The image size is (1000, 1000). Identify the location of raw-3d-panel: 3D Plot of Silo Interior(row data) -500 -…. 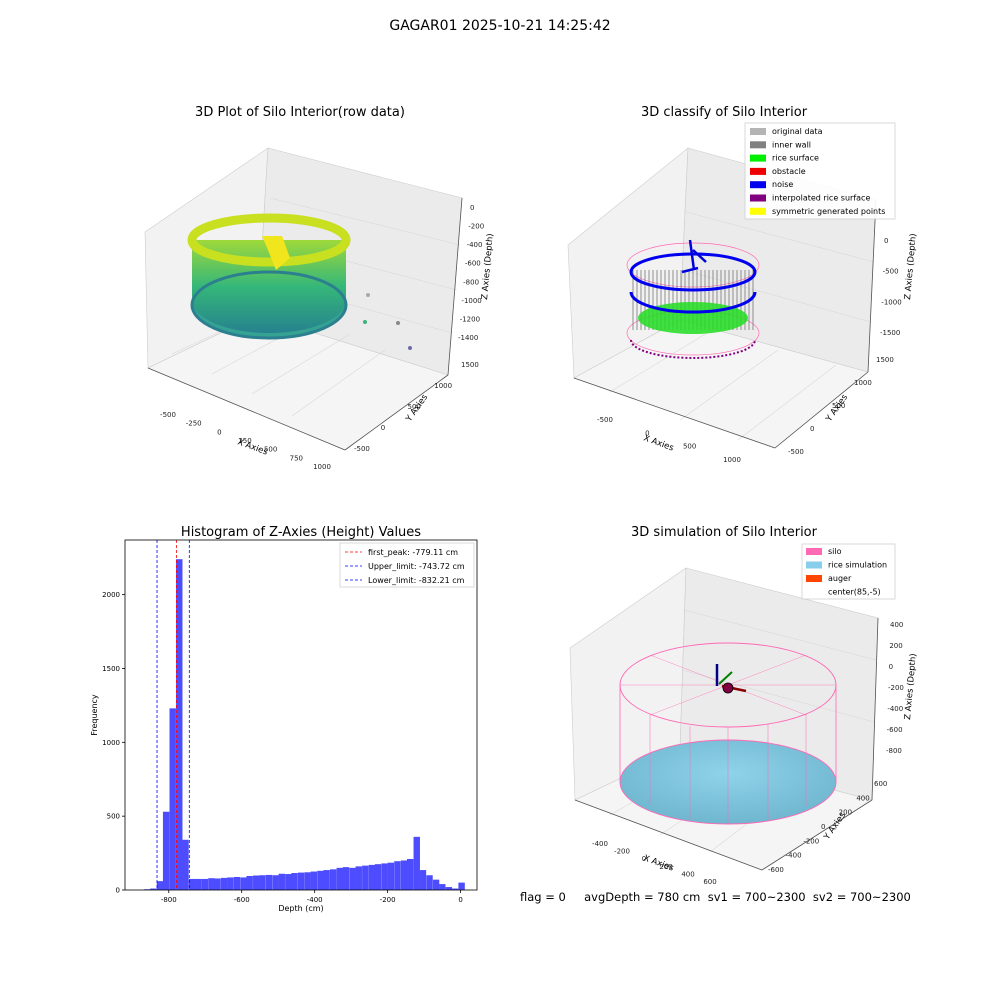
(320, 288).